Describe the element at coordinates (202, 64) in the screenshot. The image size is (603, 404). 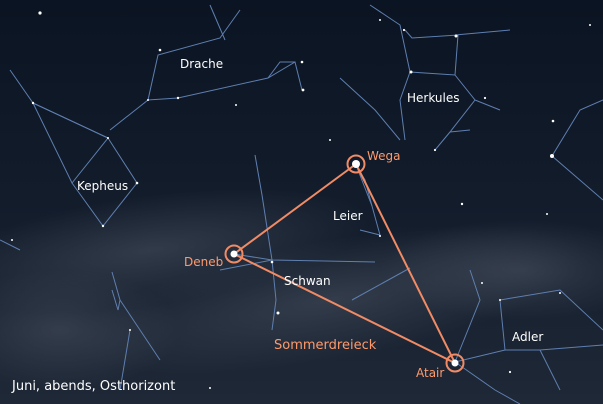
I see `drache-label: Drache` at that location.